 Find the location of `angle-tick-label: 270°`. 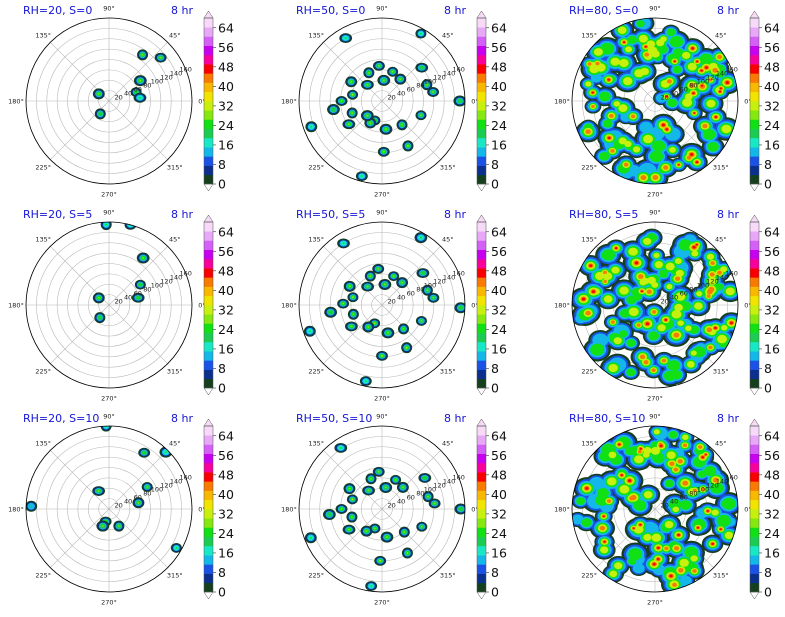

angle-tick-label: 270° is located at coordinates (382, 195).